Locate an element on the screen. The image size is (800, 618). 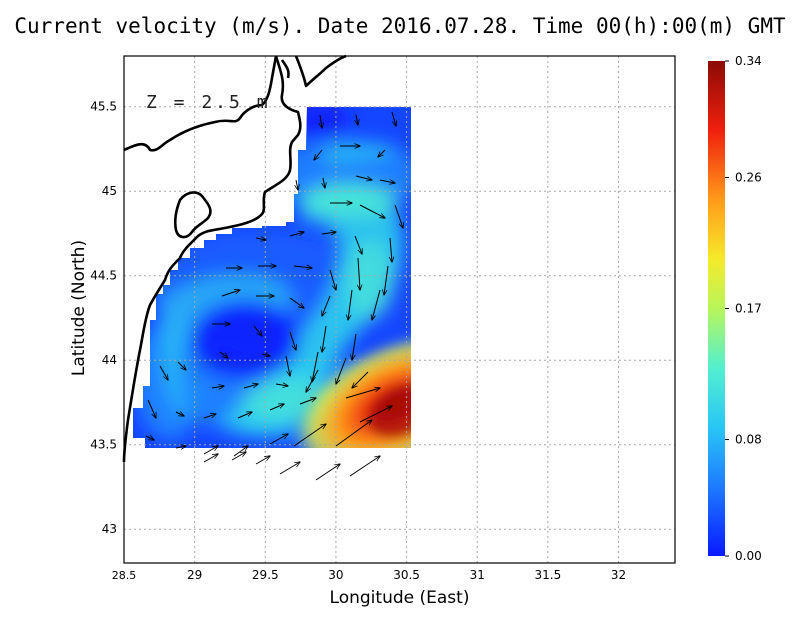
x-tick-label: 30 is located at coordinates (335, 575).